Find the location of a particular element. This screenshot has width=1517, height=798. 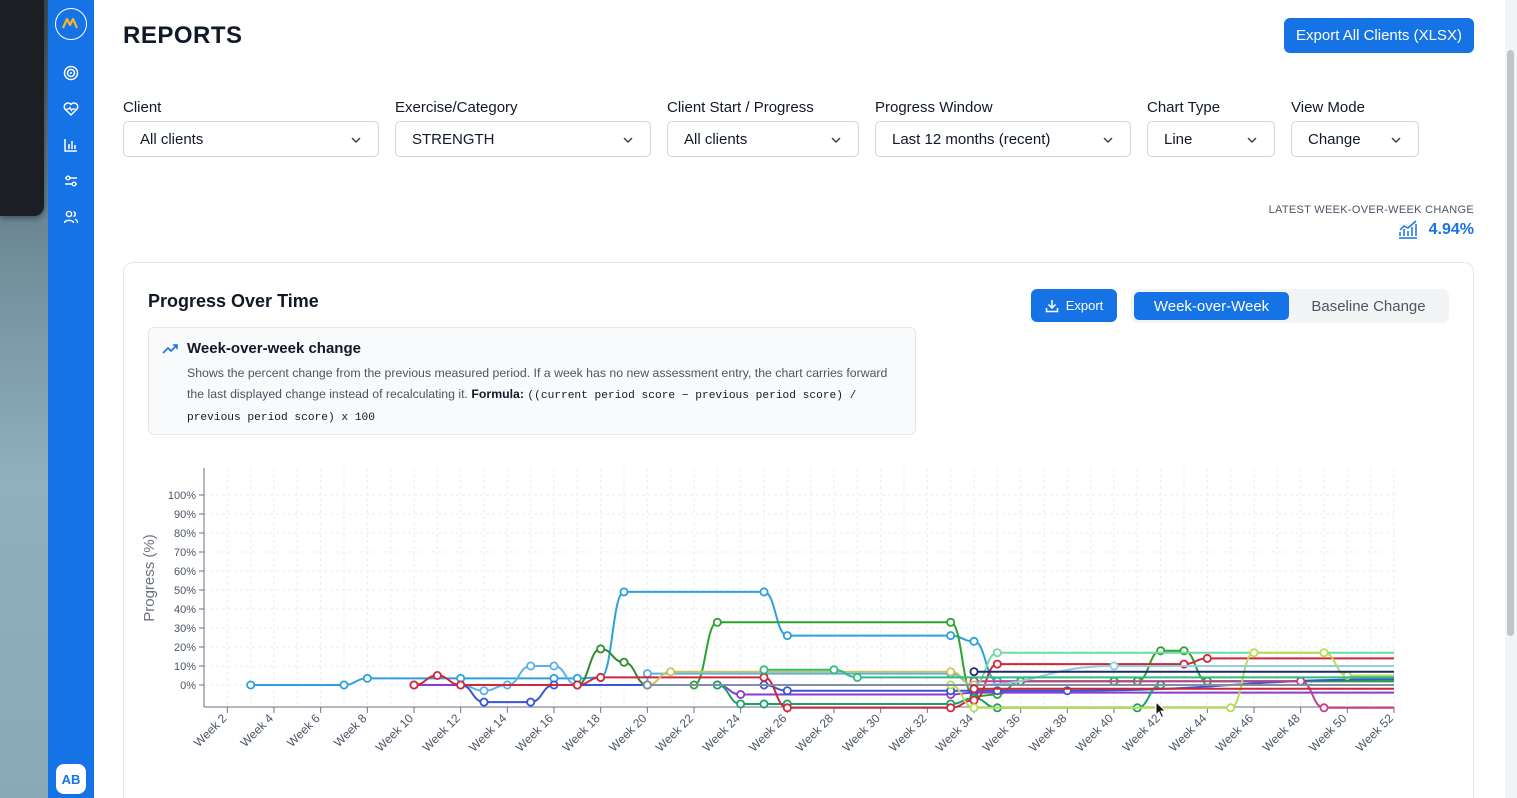

x-tick-label: Week 10 is located at coordinates (394, 732).